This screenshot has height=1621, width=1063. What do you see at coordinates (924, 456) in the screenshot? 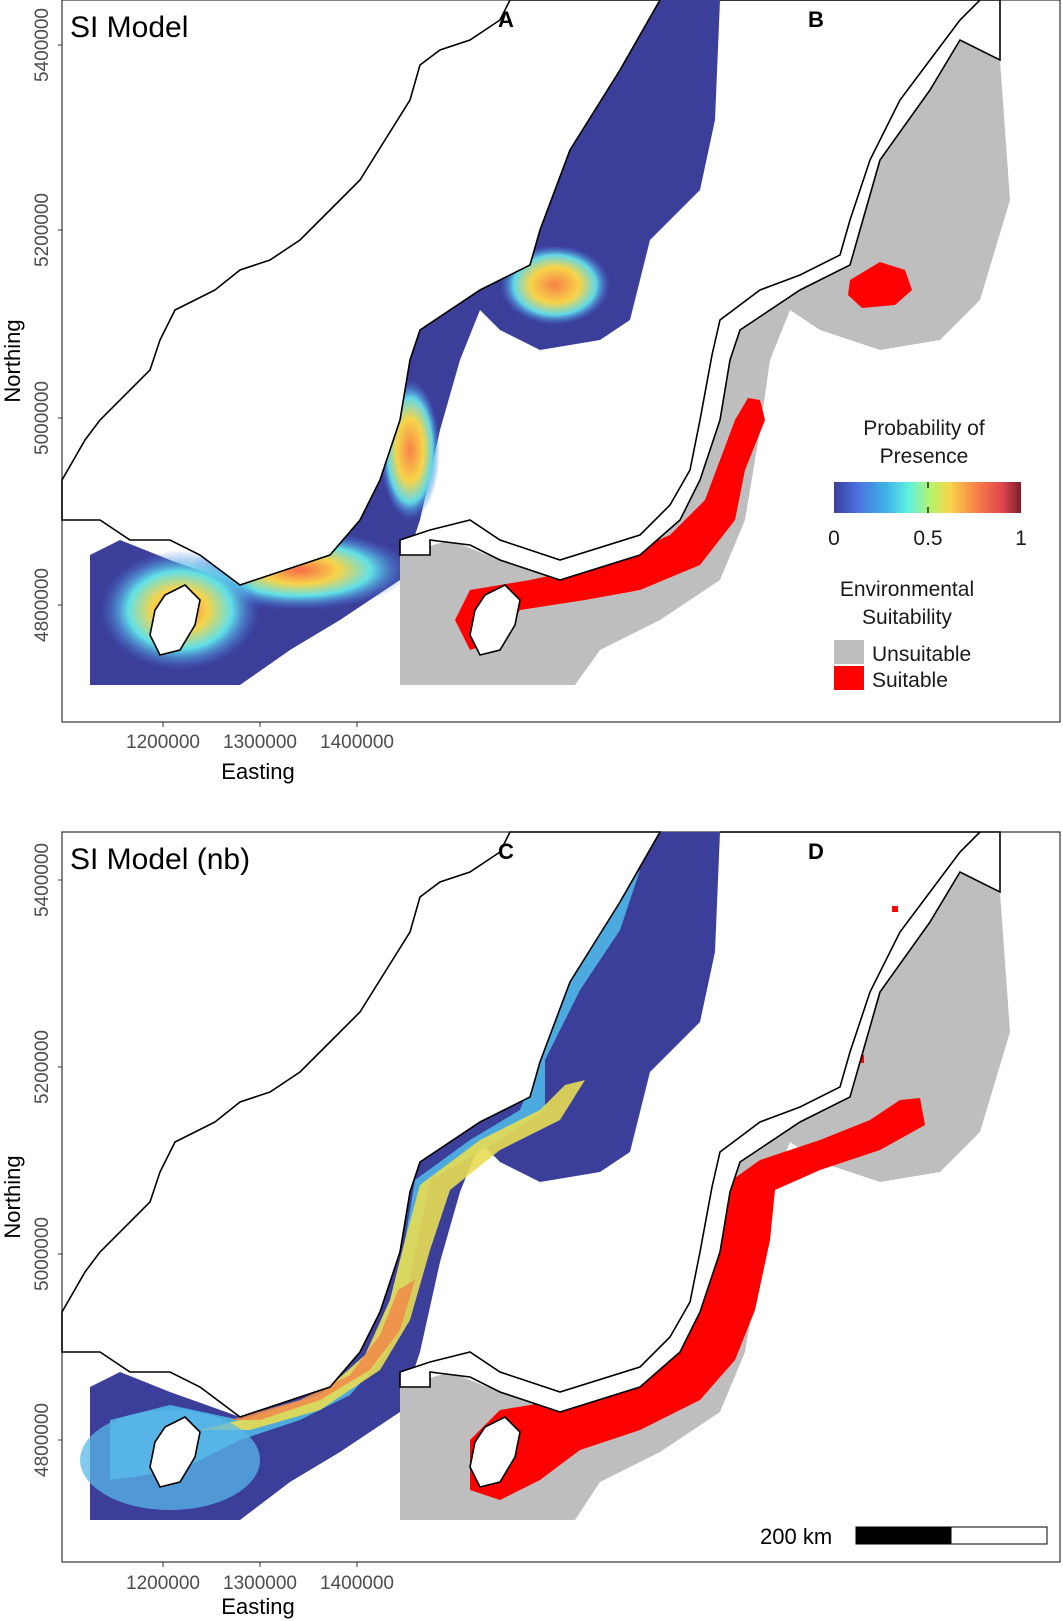
I see `legend-prob-title-2: Presence` at bounding box center [924, 456].